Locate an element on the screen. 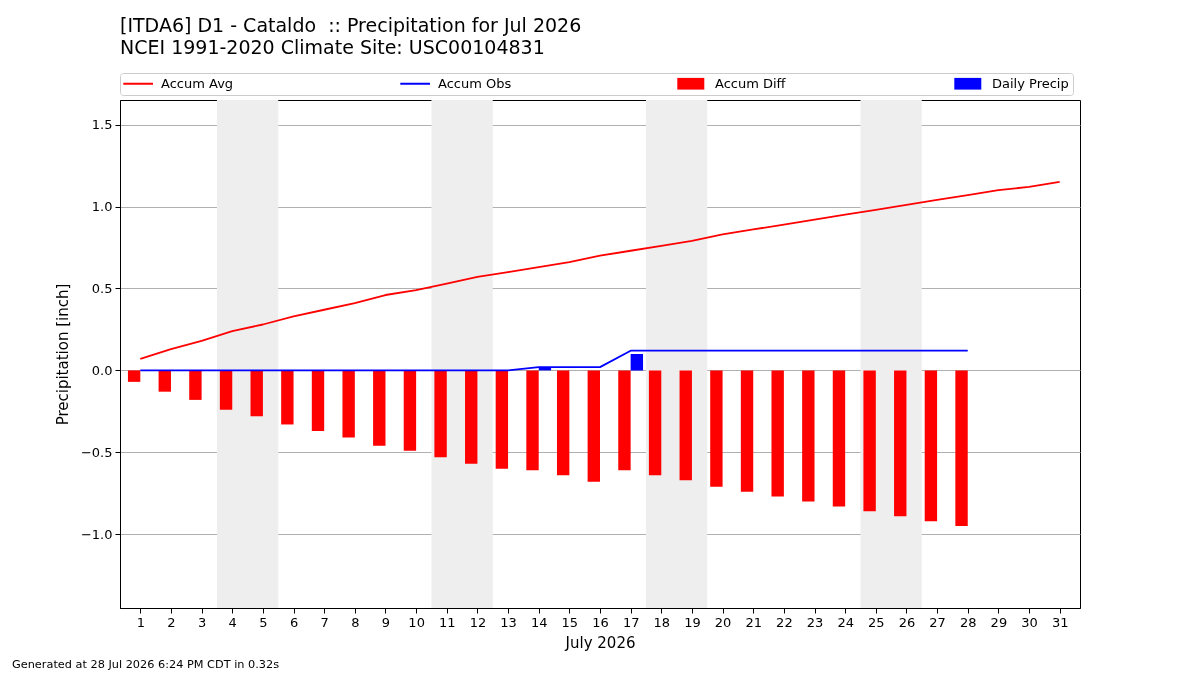 The width and height of the screenshot is (1200, 675). x-tick-label: 18 is located at coordinates (662, 622).